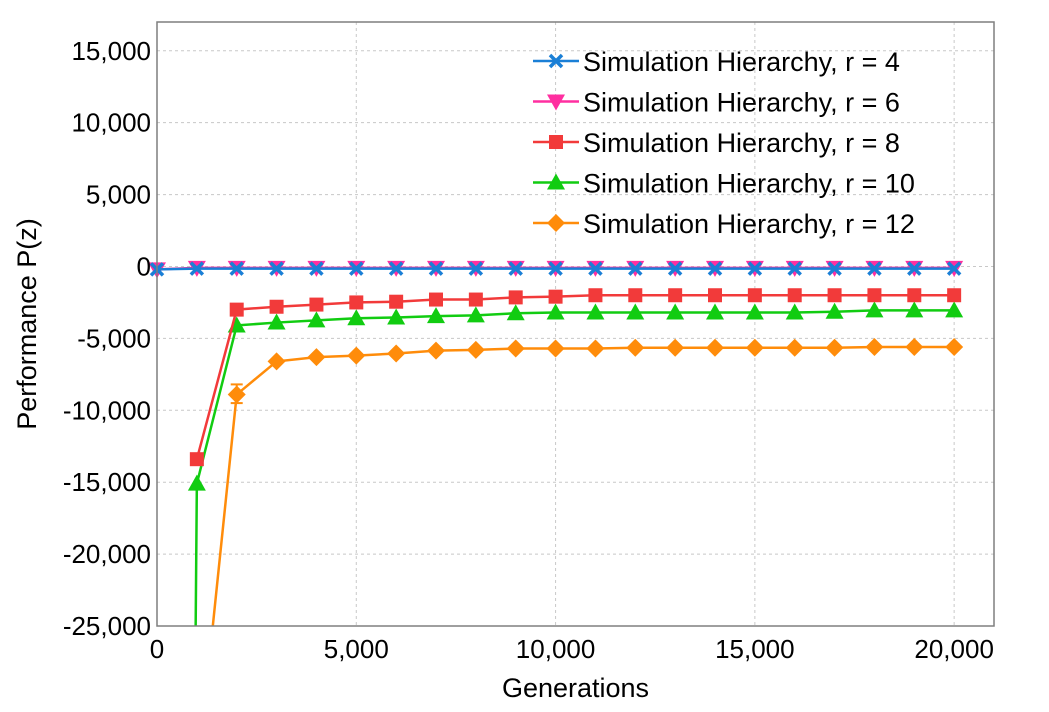 The height and width of the screenshot is (712, 1049). What do you see at coordinates (356, 649) in the screenshot?
I see `x-tick-label: 5,000` at bounding box center [356, 649].